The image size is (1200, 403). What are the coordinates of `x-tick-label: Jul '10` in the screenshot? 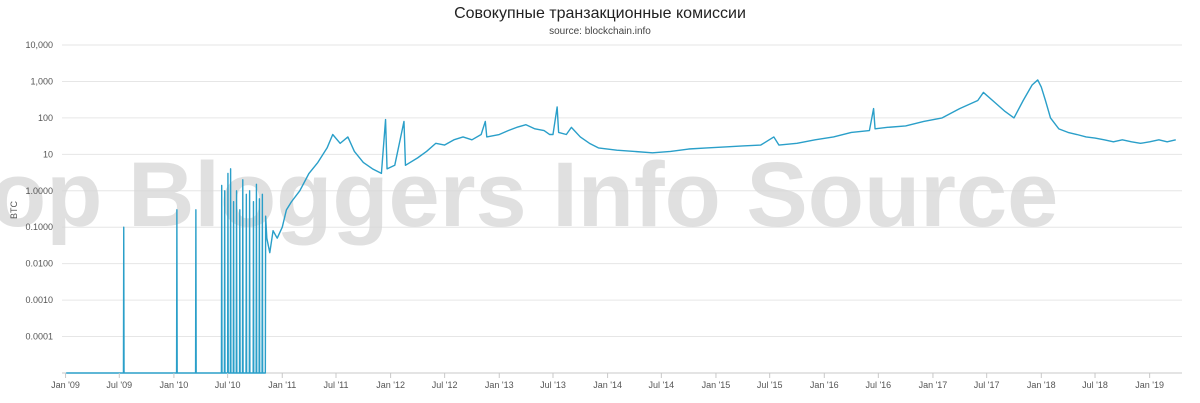 It's located at (228, 385).